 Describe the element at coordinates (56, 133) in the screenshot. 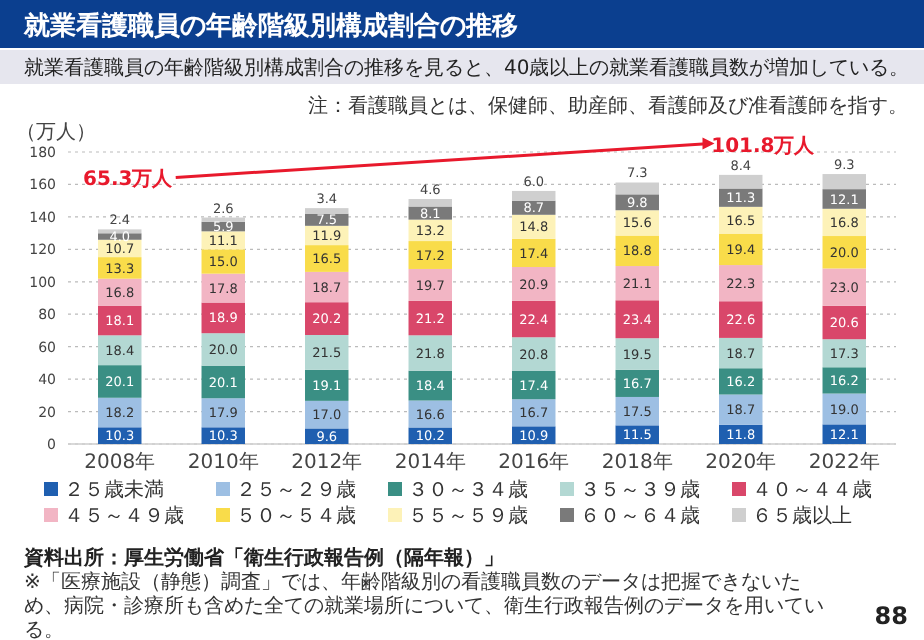

I see `y-axis-title: （万人）` at that location.